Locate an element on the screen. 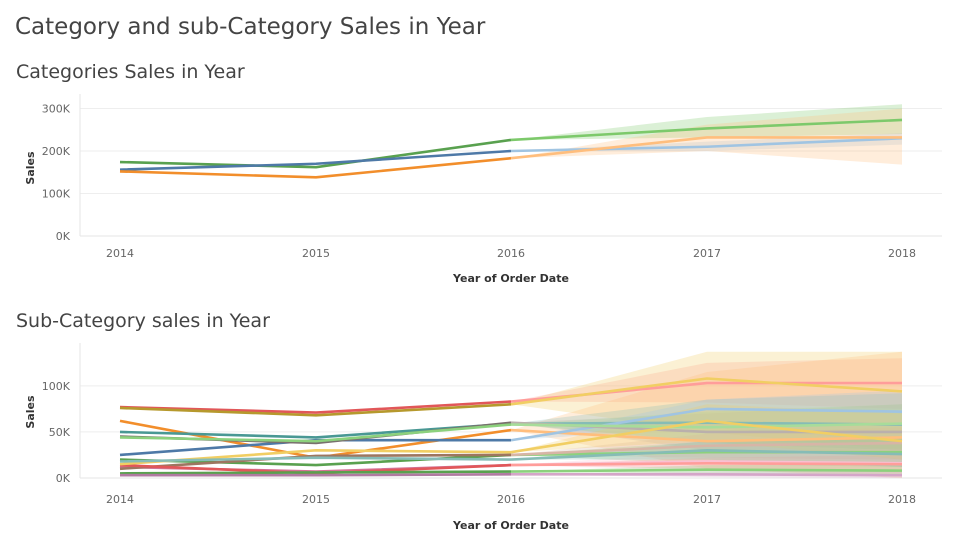  dashboard-title: Category and sub-Category Sales in Year is located at coordinates (250, 27).